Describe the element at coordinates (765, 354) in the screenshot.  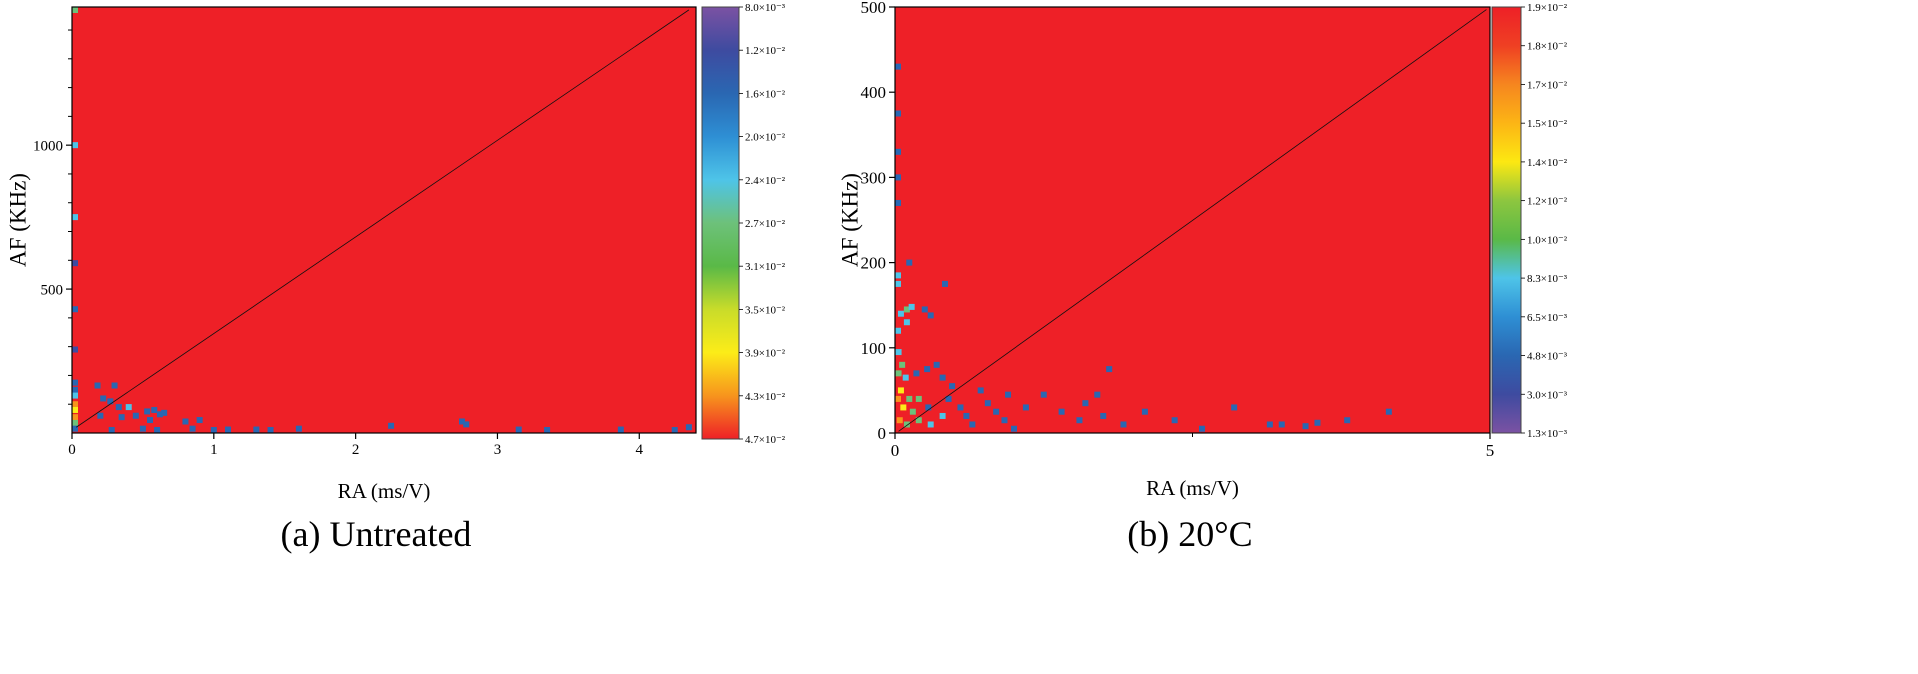
I see `colorbar-label: 3.9×10⁻²` at that location.